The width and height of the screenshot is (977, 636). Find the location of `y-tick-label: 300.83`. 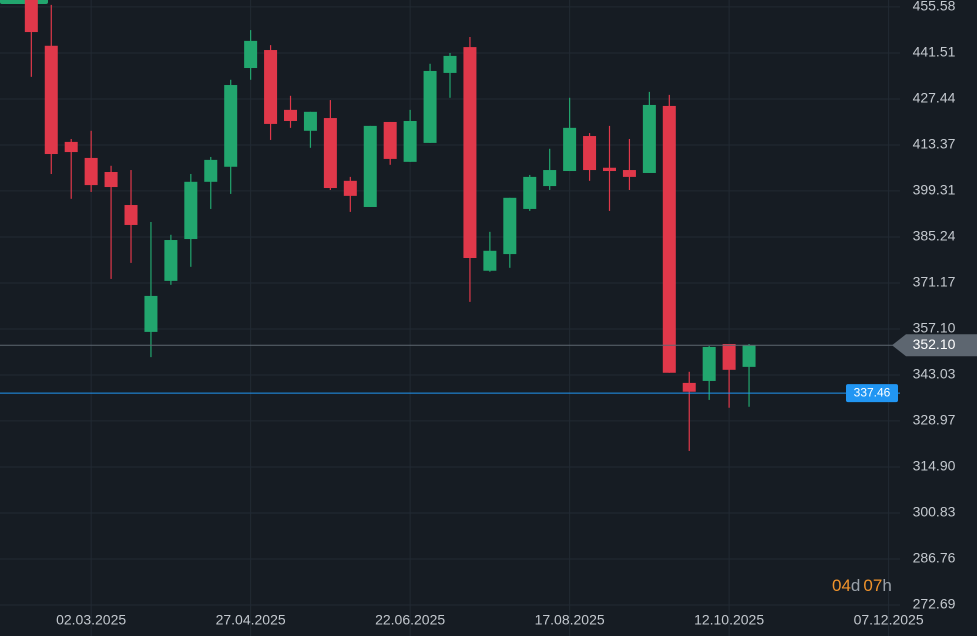

y-tick-label: 300.83 is located at coordinates (934, 512).